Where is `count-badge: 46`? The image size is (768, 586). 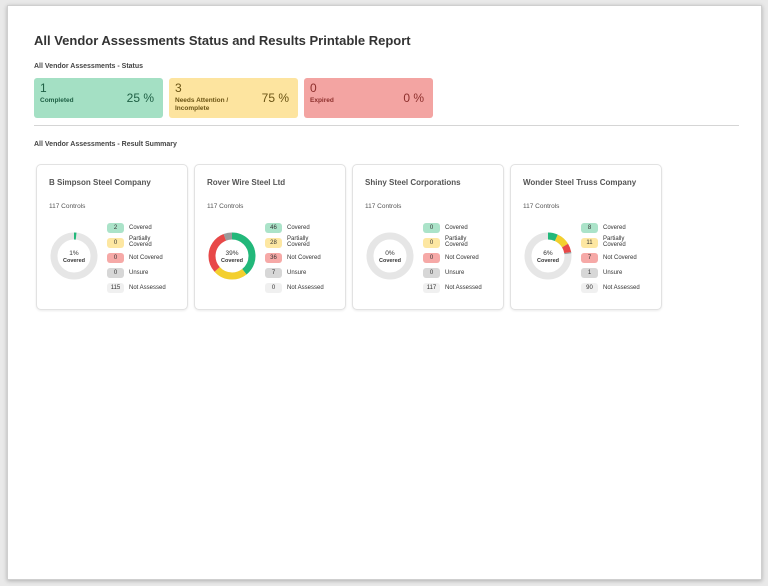
count-badge: 46 is located at coordinates (273, 228).